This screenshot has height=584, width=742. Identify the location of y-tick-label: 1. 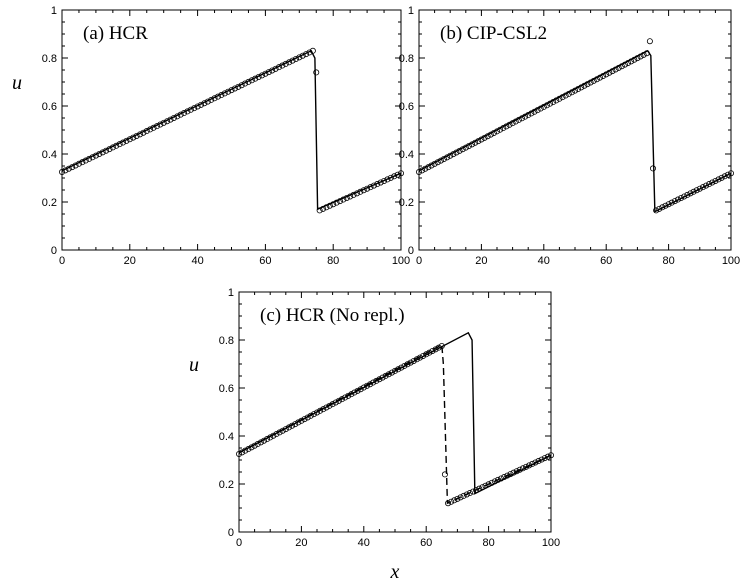
(54, 11).